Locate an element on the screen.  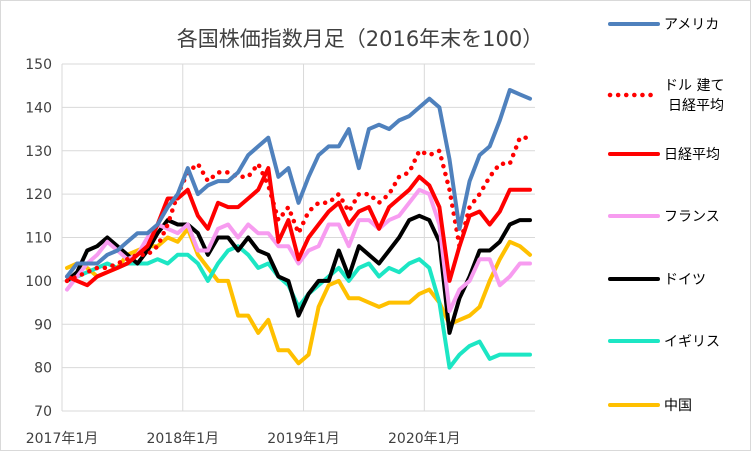
x-tick-label: 2017年1月 is located at coordinates (62, 439).